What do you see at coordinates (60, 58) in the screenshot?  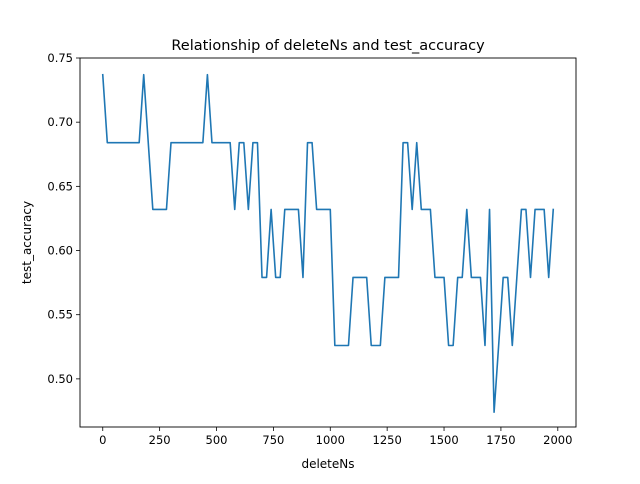 I see `y-tick-label: 0.75` at bounding box center [60, 58].